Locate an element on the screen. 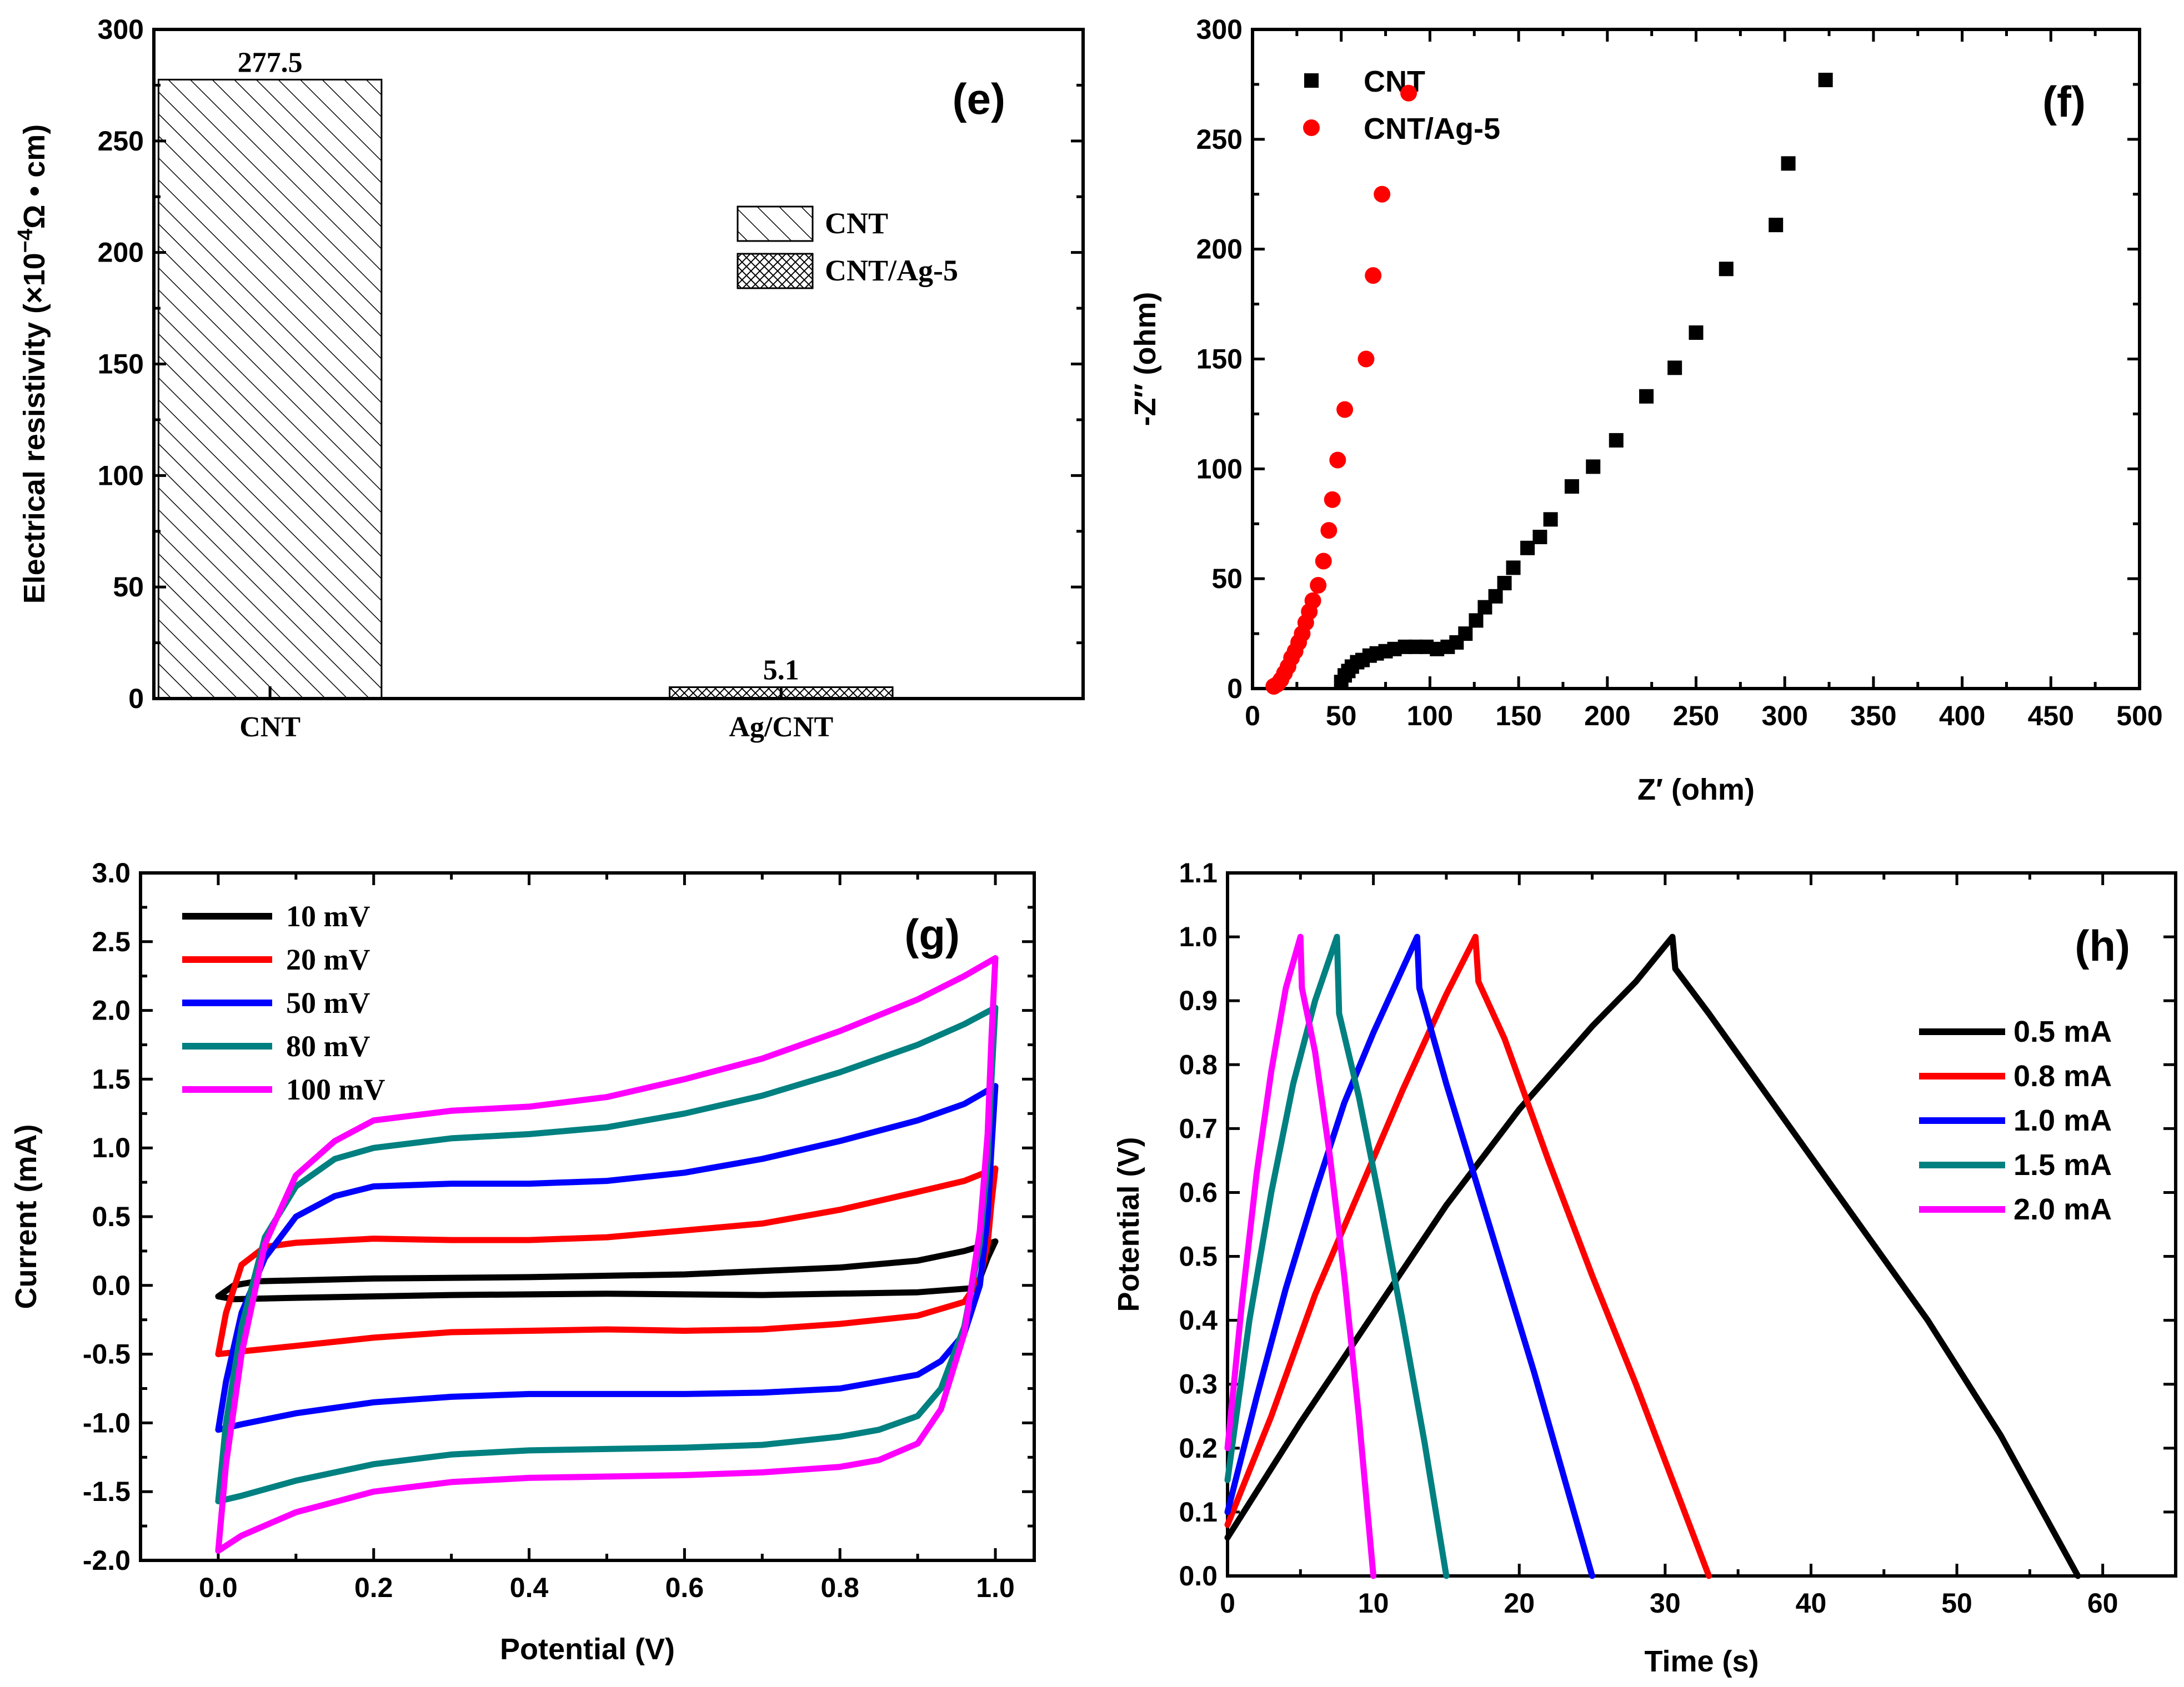  g-ytick-label: 1.5 is located at coordinates (111, 1078).